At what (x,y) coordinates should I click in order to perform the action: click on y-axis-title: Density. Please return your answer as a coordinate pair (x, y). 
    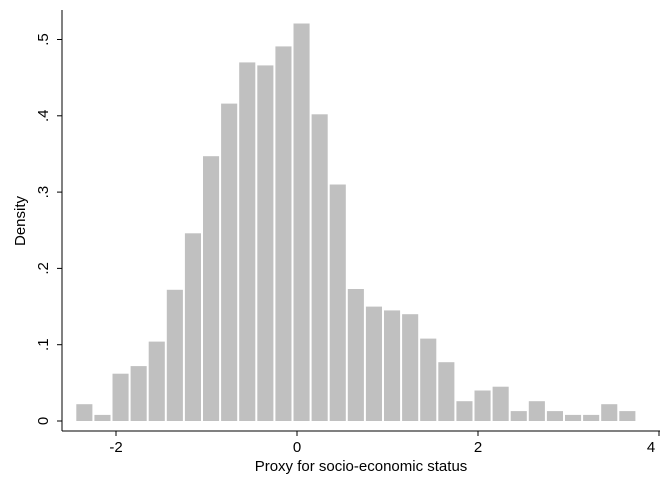
    Looking at the image, I should click on (20, 220).